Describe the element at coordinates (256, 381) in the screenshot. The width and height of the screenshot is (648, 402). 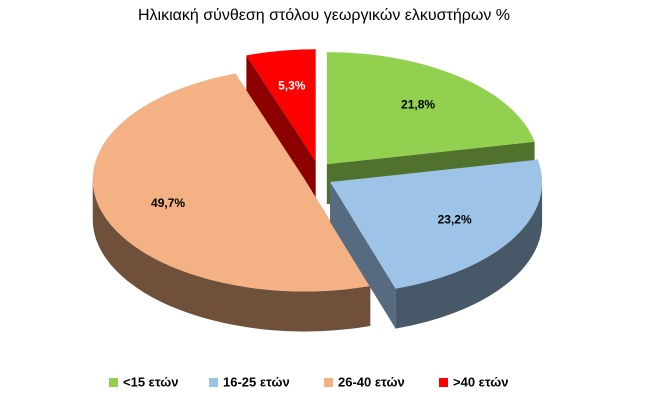
I see `legend-label: 16-25 ετών` at that location.